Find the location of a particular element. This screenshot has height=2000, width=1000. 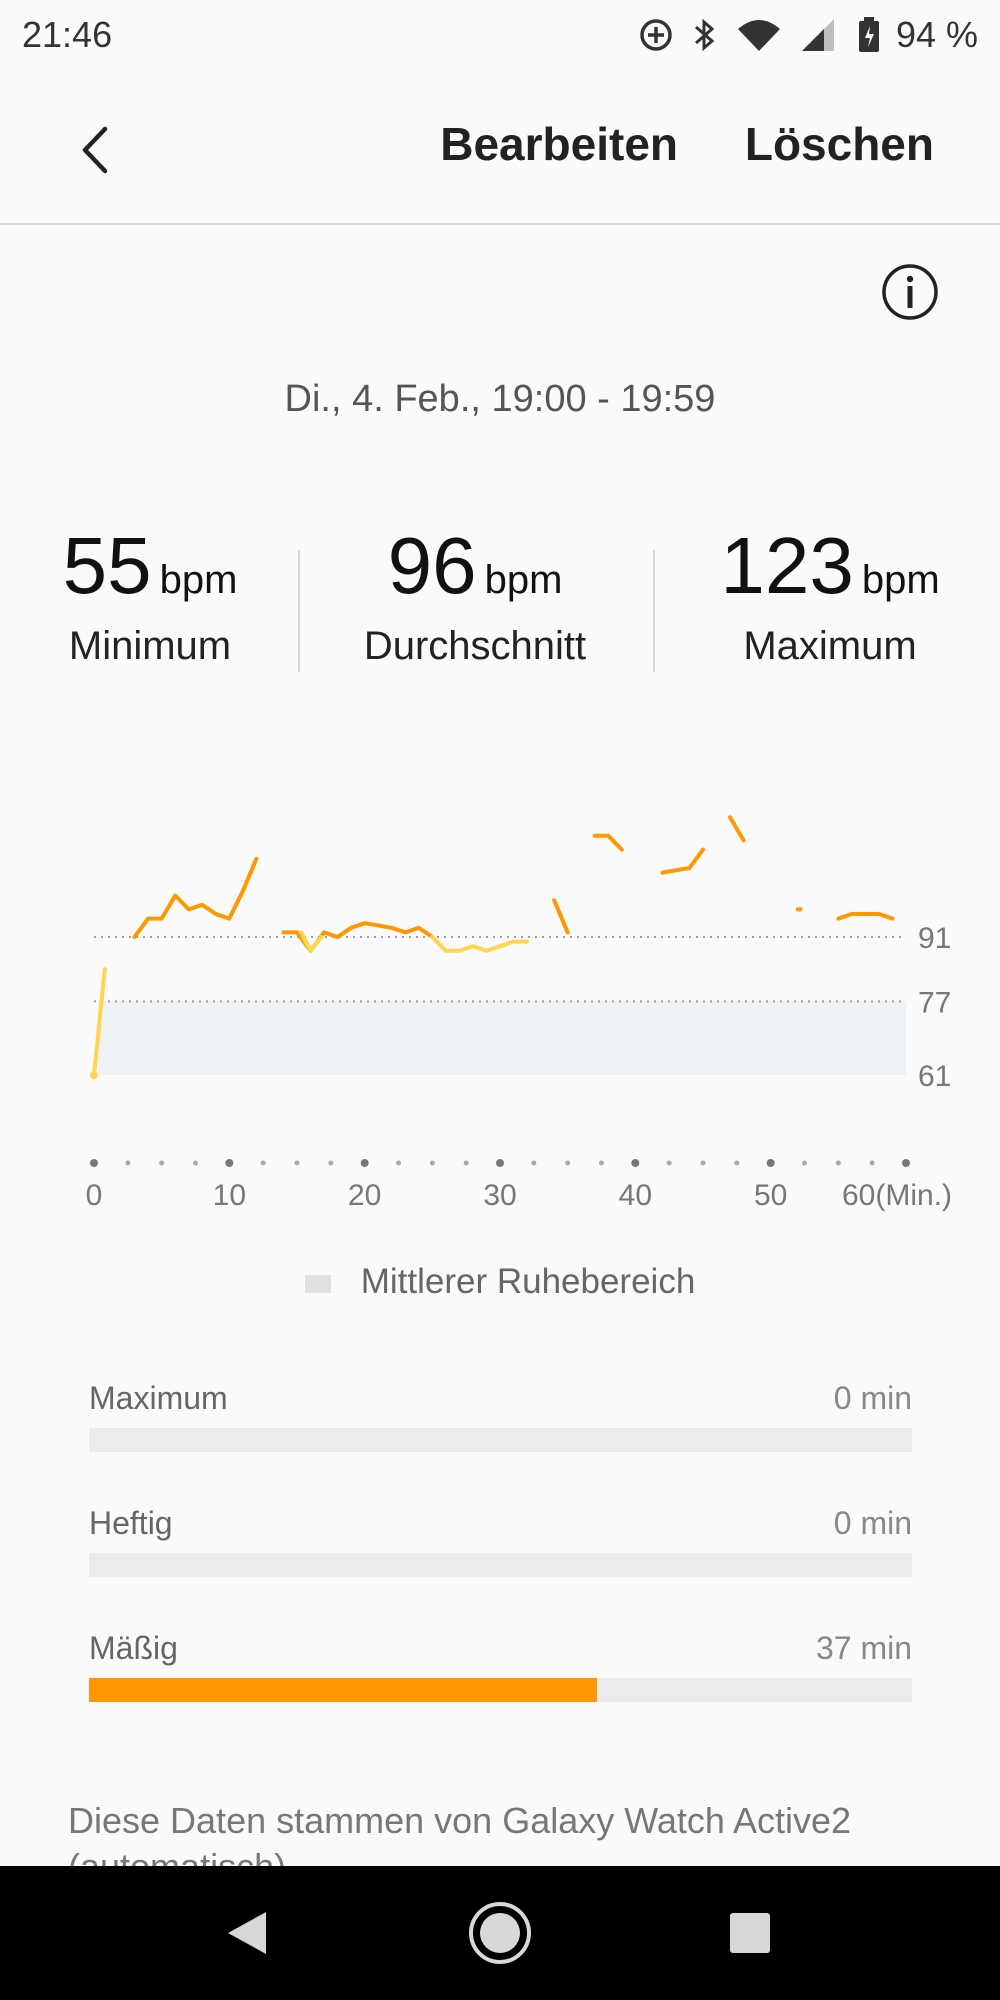

battery-icon is located at coordinates (868, 34).